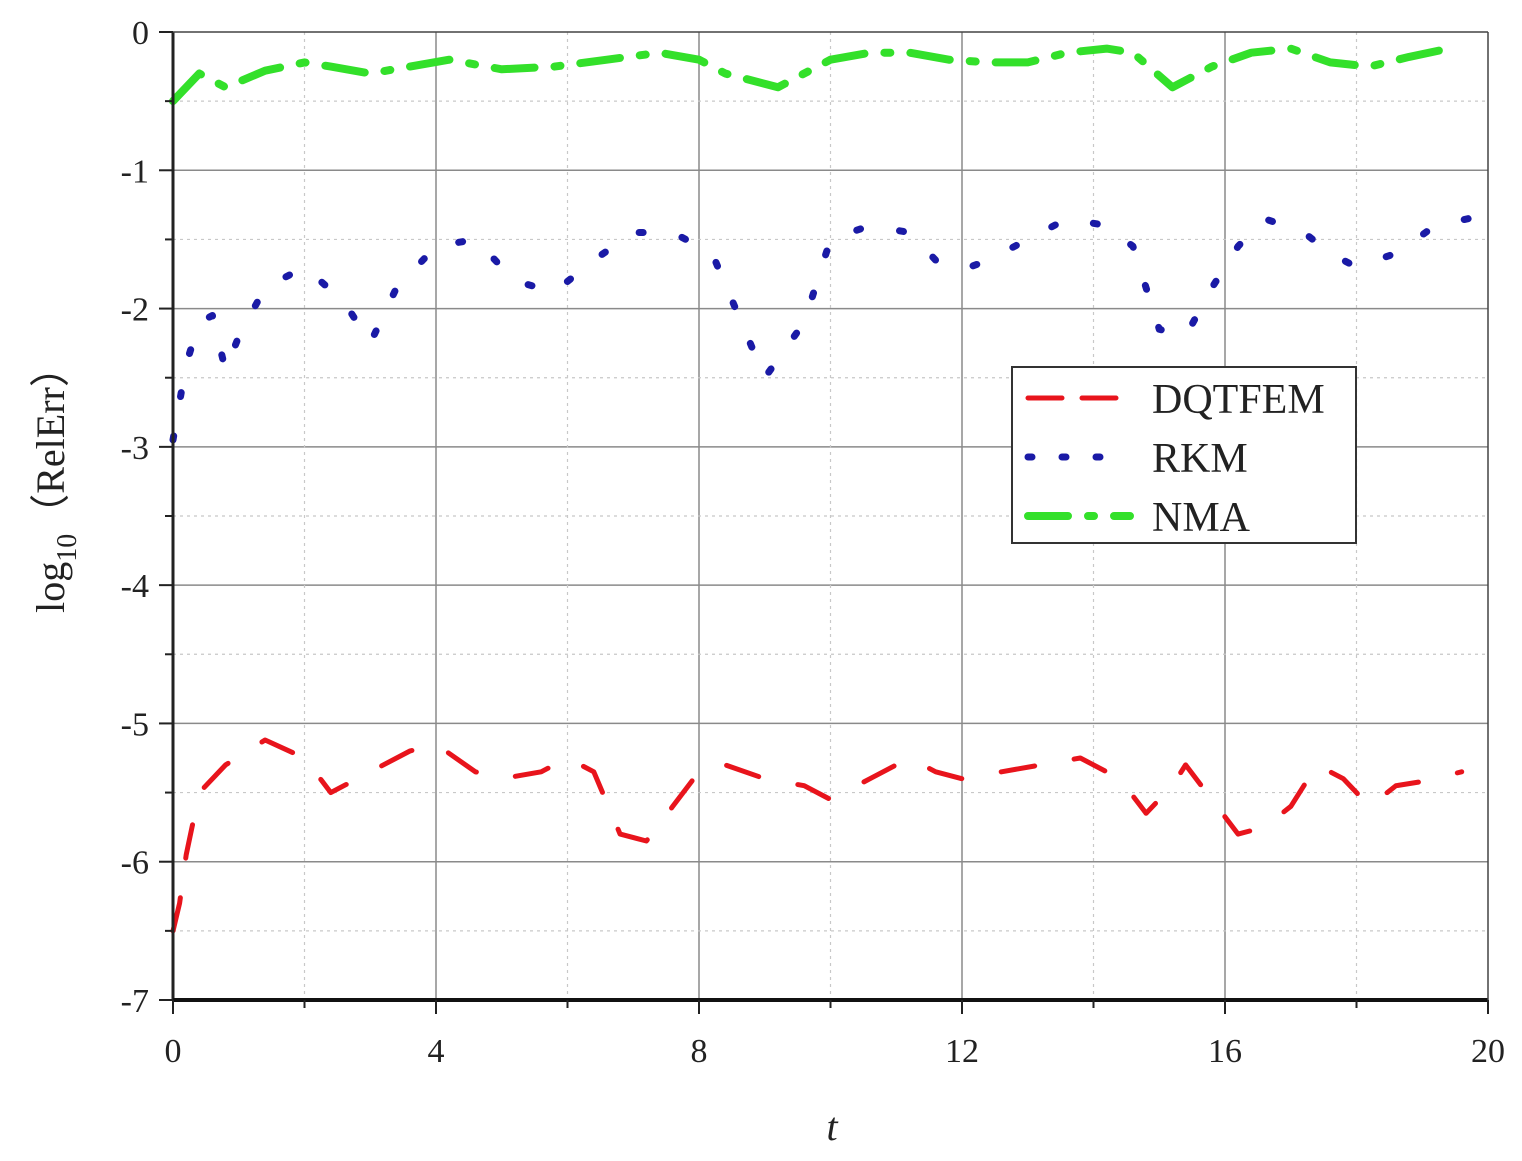 Image resolution: width=1522 pixels, height=1161 pixels. What do you see at coordinates (50, 587) in the screenshot?
I see `y-axis-label-main: log` at bounding box center [50, 587].